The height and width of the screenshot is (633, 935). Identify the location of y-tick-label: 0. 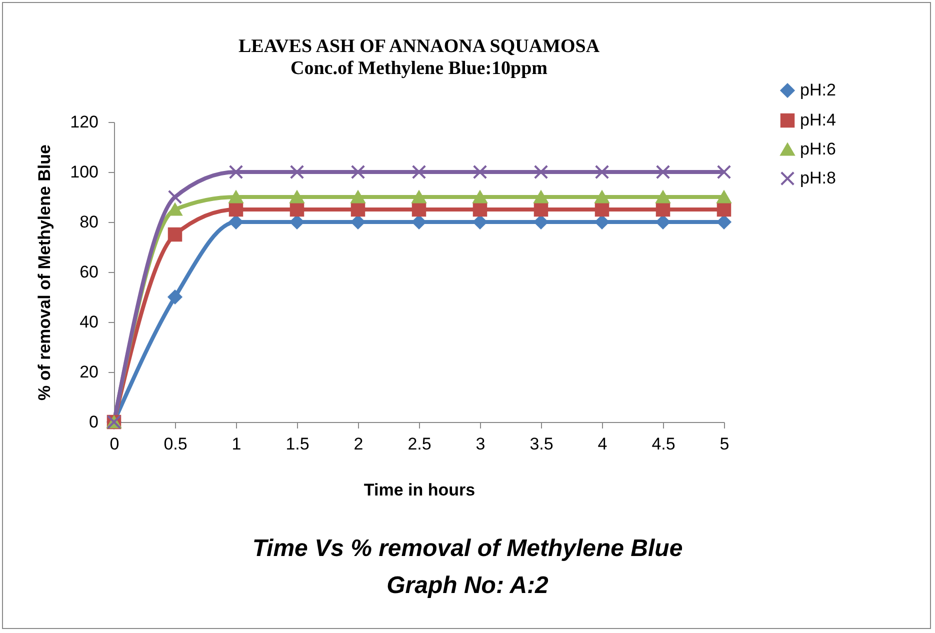
(93, 422).